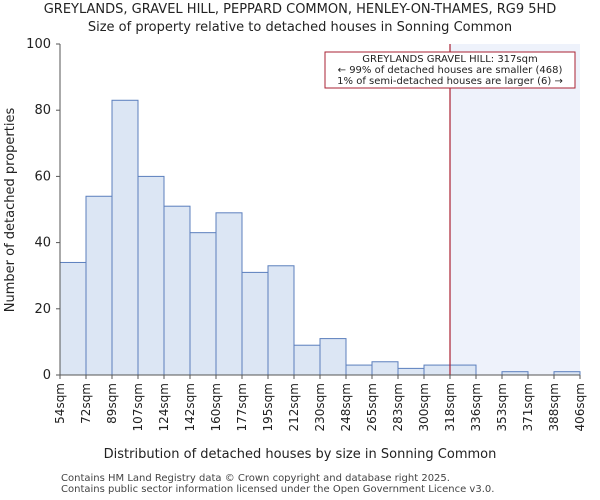  Describe the element at coordinates (99, 285) in the screenshot. I see `bar-72sqm` at that location.